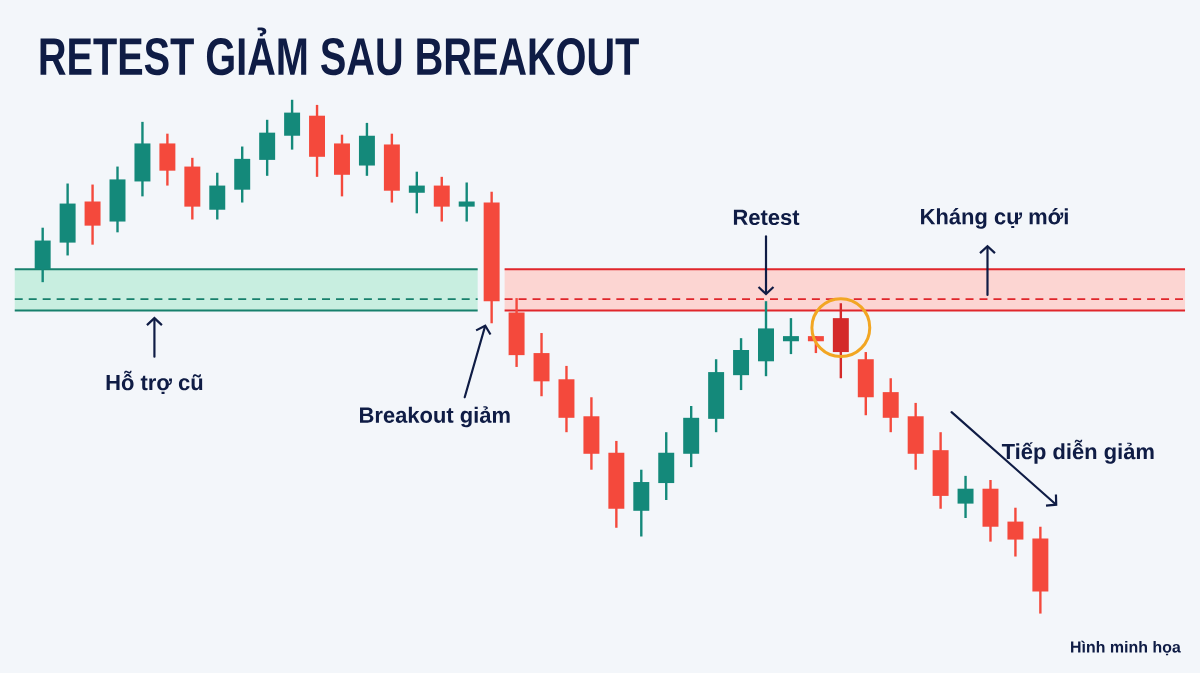  What do you see at coordinates (766, 217) in the screenshot?
I see `annotation: Retest` at bounding box center [766, 217].